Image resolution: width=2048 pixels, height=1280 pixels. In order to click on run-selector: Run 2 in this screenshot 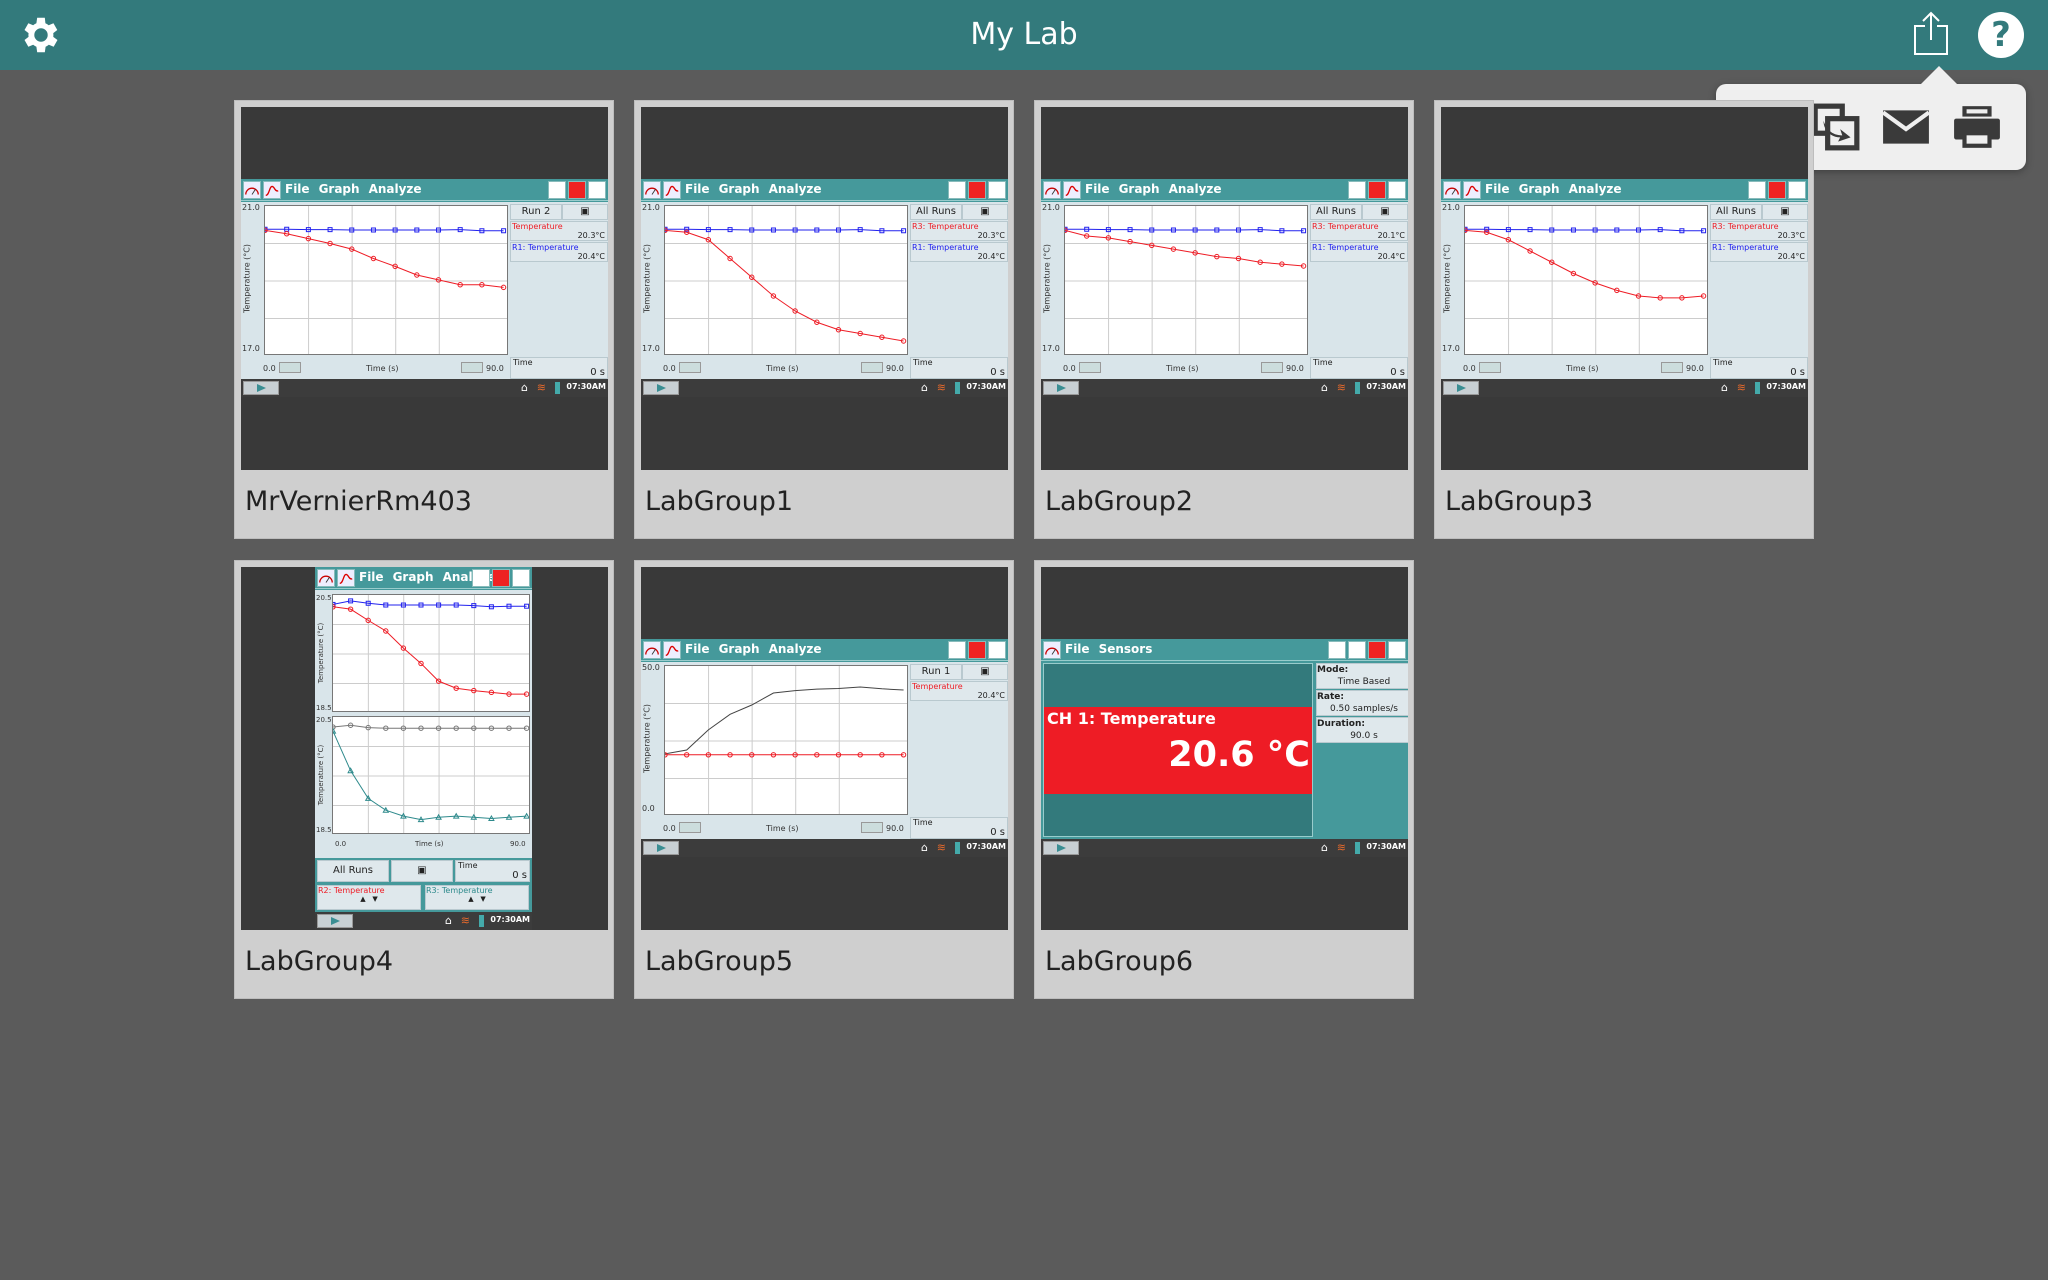, I will do `click(536, 212)`.